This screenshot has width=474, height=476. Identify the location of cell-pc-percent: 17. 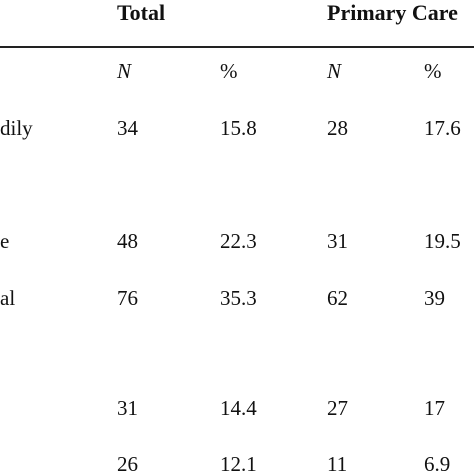
(434, 408).